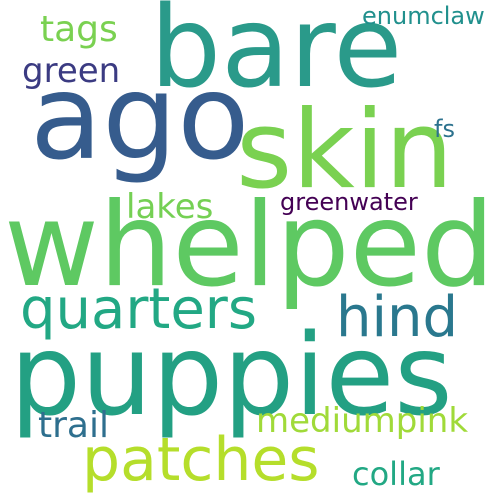 Image resolution: width=500 pixels, height=500 pixels. What do you see at coordinates (170, 207) in the screenshot?
I see `word-lakes: lakes` at bounding box center [170, 207].